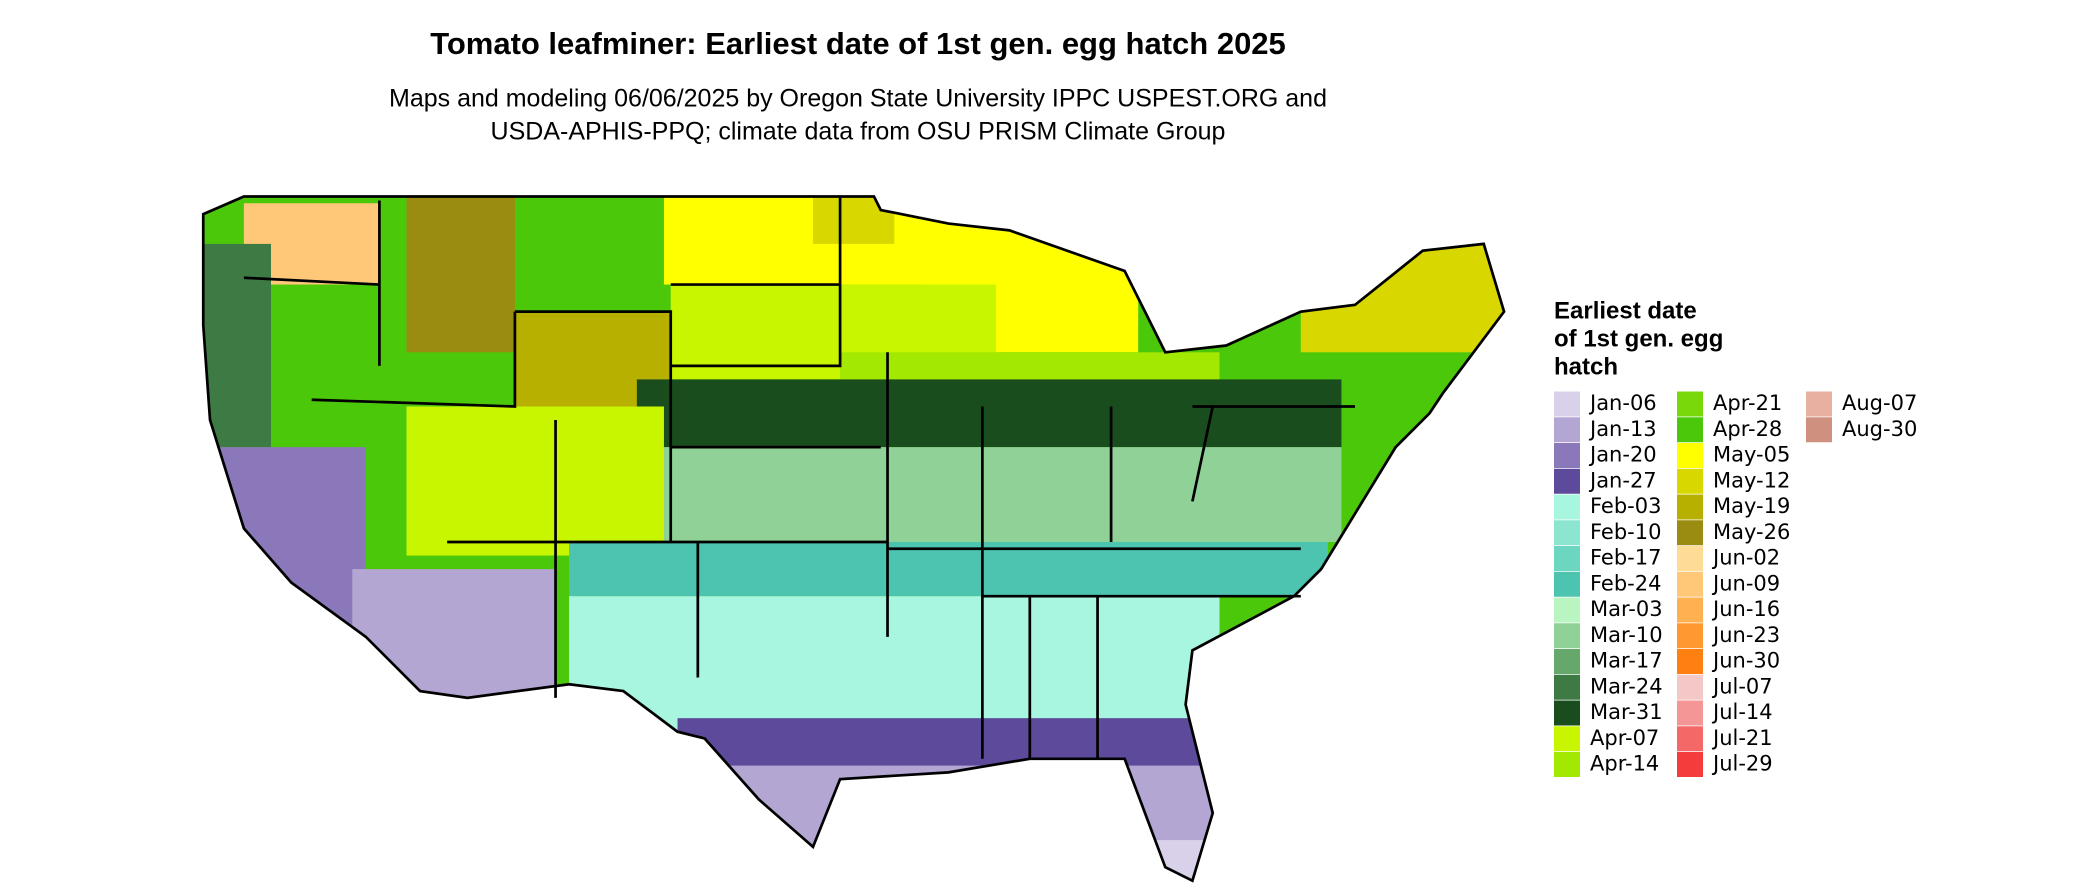 Image resolution: width=2100 pixels, height=892 pixels. What do you see at coordinates (1626, 609) in the screenshot?
I see `legend-label: Mar-03` at bounding box center [1626, 609].